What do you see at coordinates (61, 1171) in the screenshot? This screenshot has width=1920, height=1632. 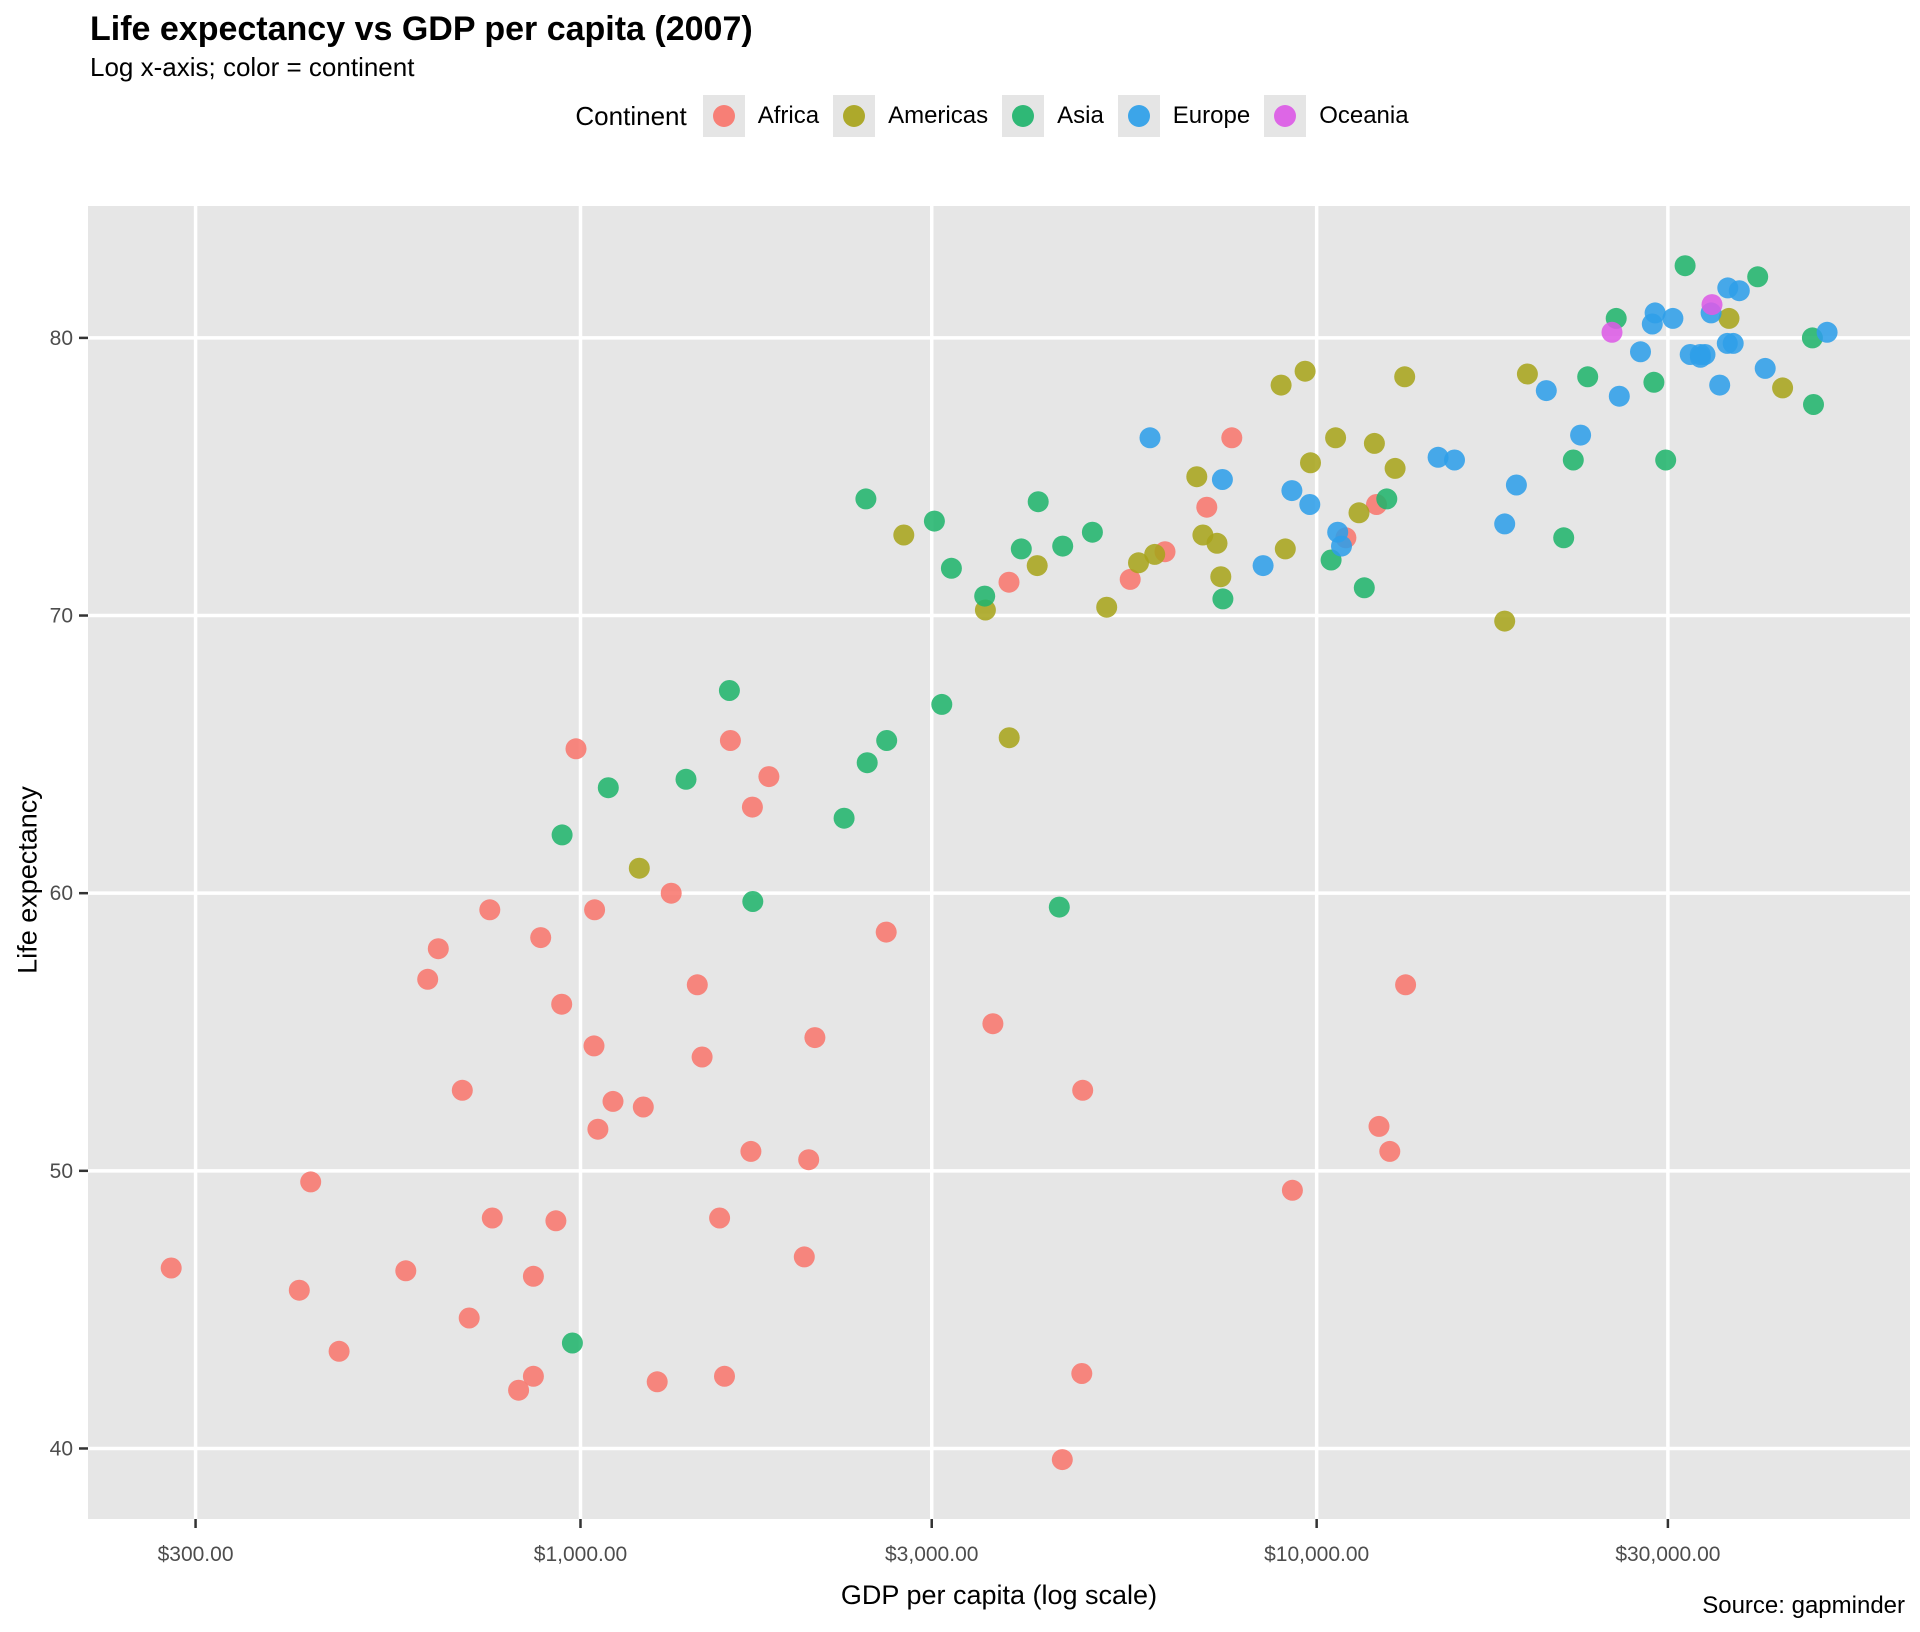 I see `y-tick-label: 50` at bounding box center [61, 1171].